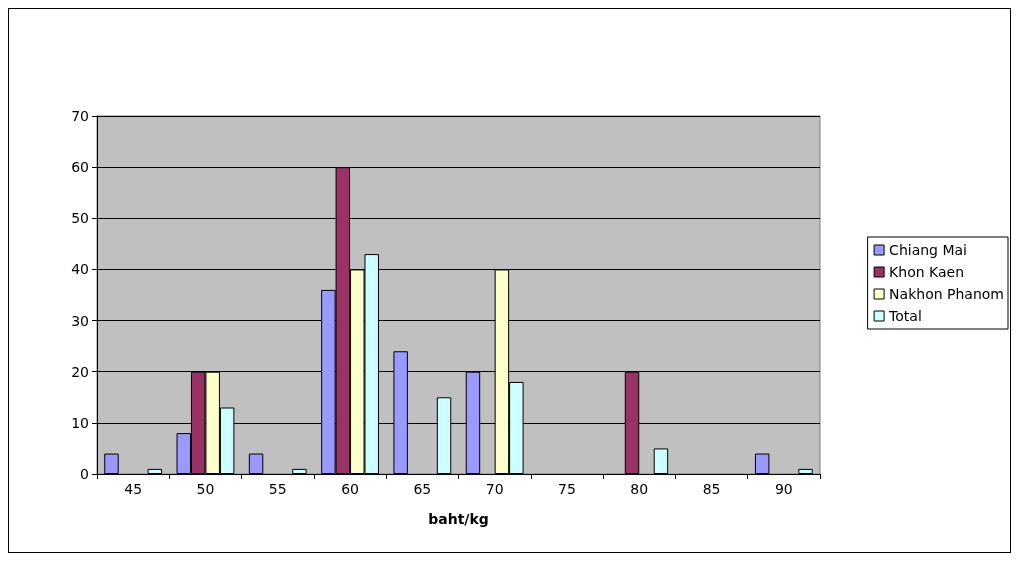  I want to click on legend-label: Chiang Mai, so click(928, 250).